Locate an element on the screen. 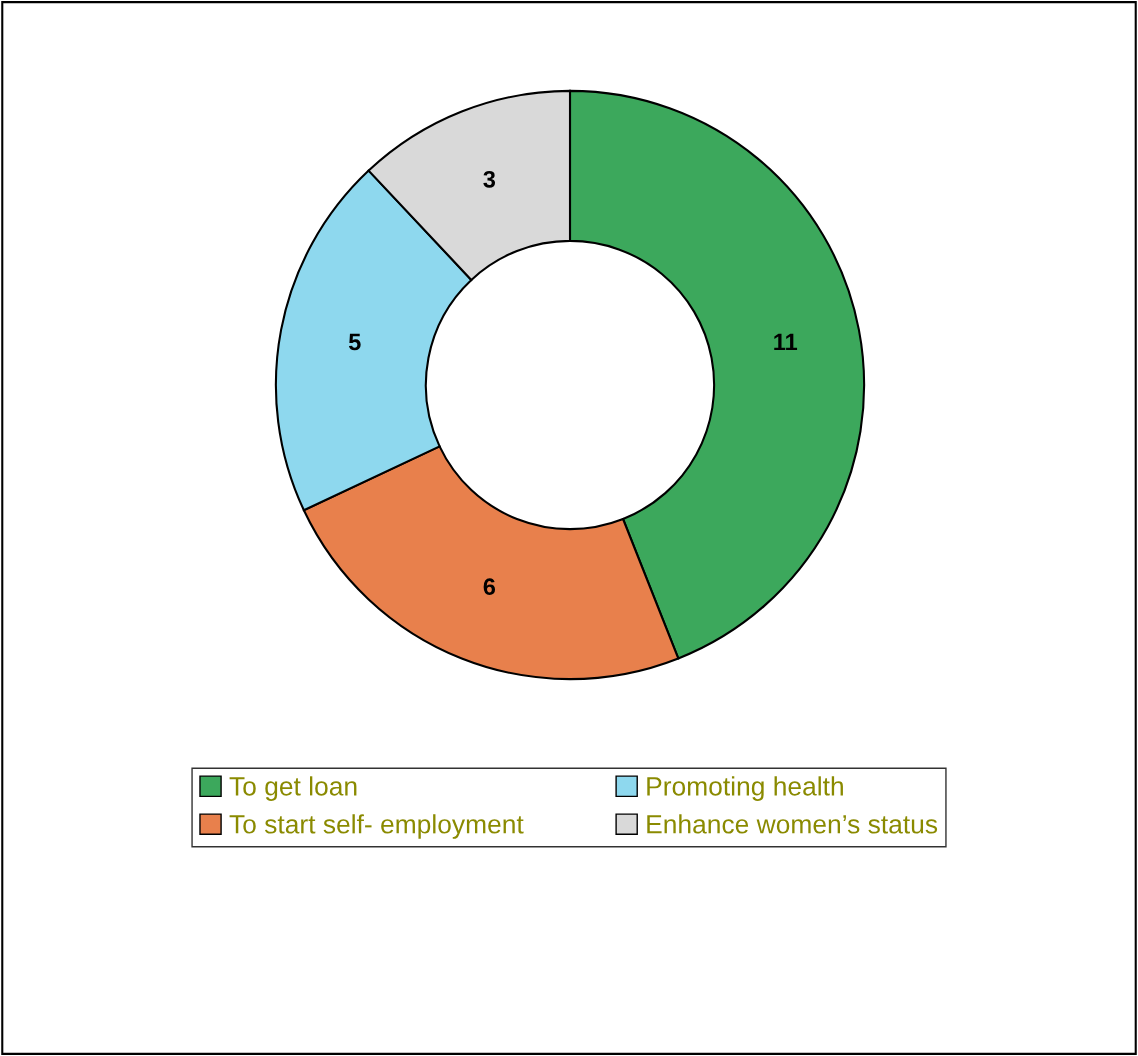  legend-label: To start self- employment is located at coordinates (376, 826).